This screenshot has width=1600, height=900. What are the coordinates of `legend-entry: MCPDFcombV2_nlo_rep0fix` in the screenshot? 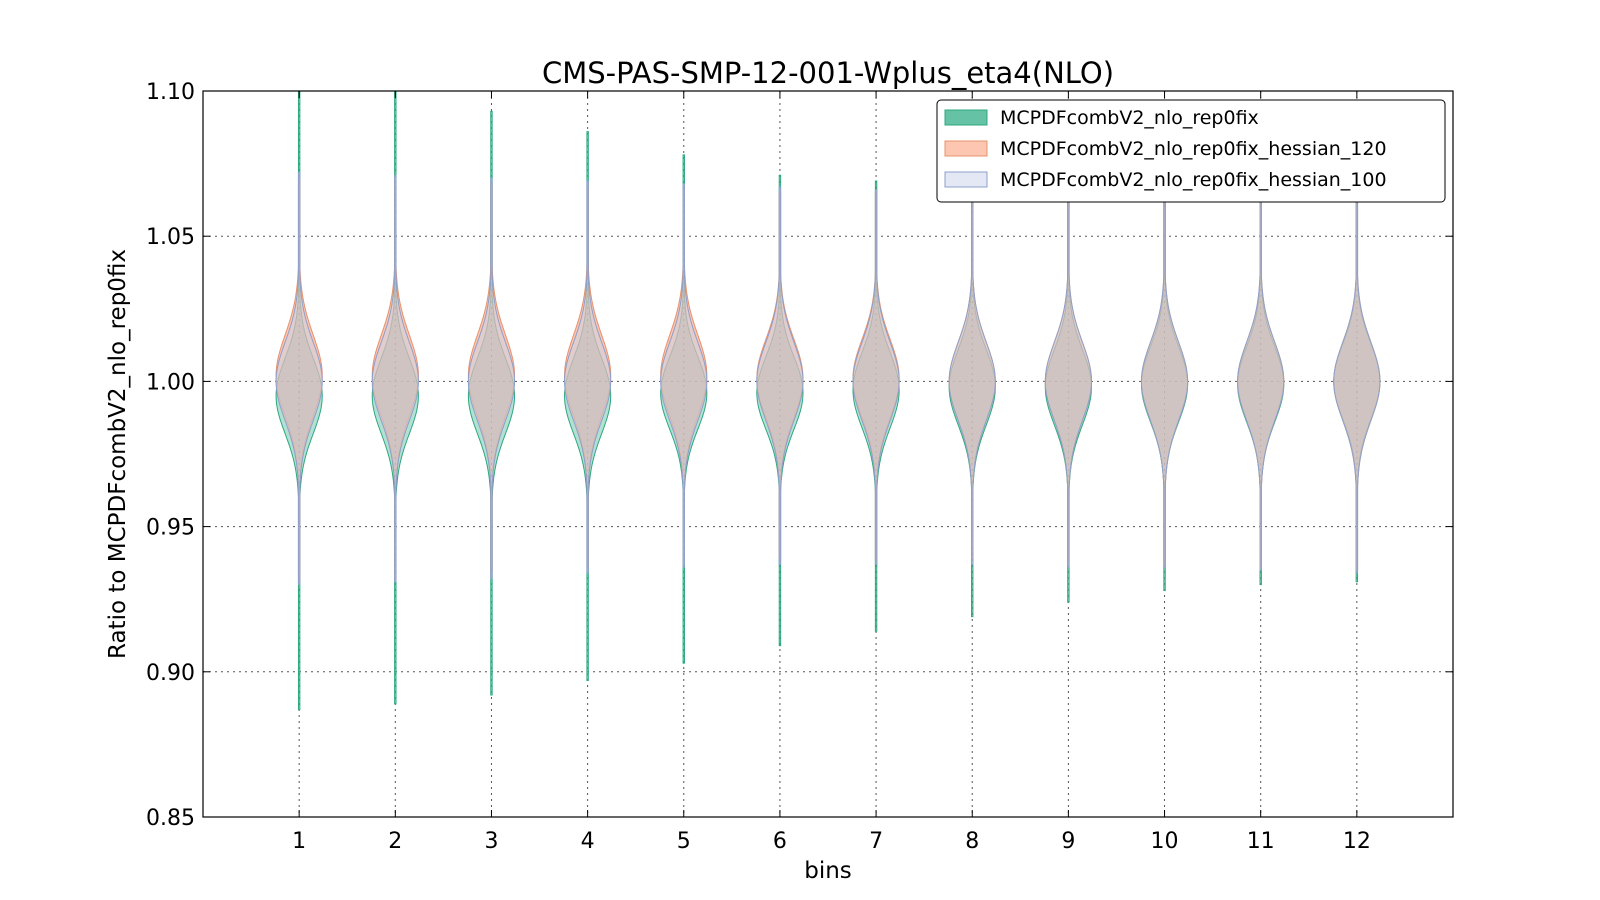 It's located at (1129, 118).